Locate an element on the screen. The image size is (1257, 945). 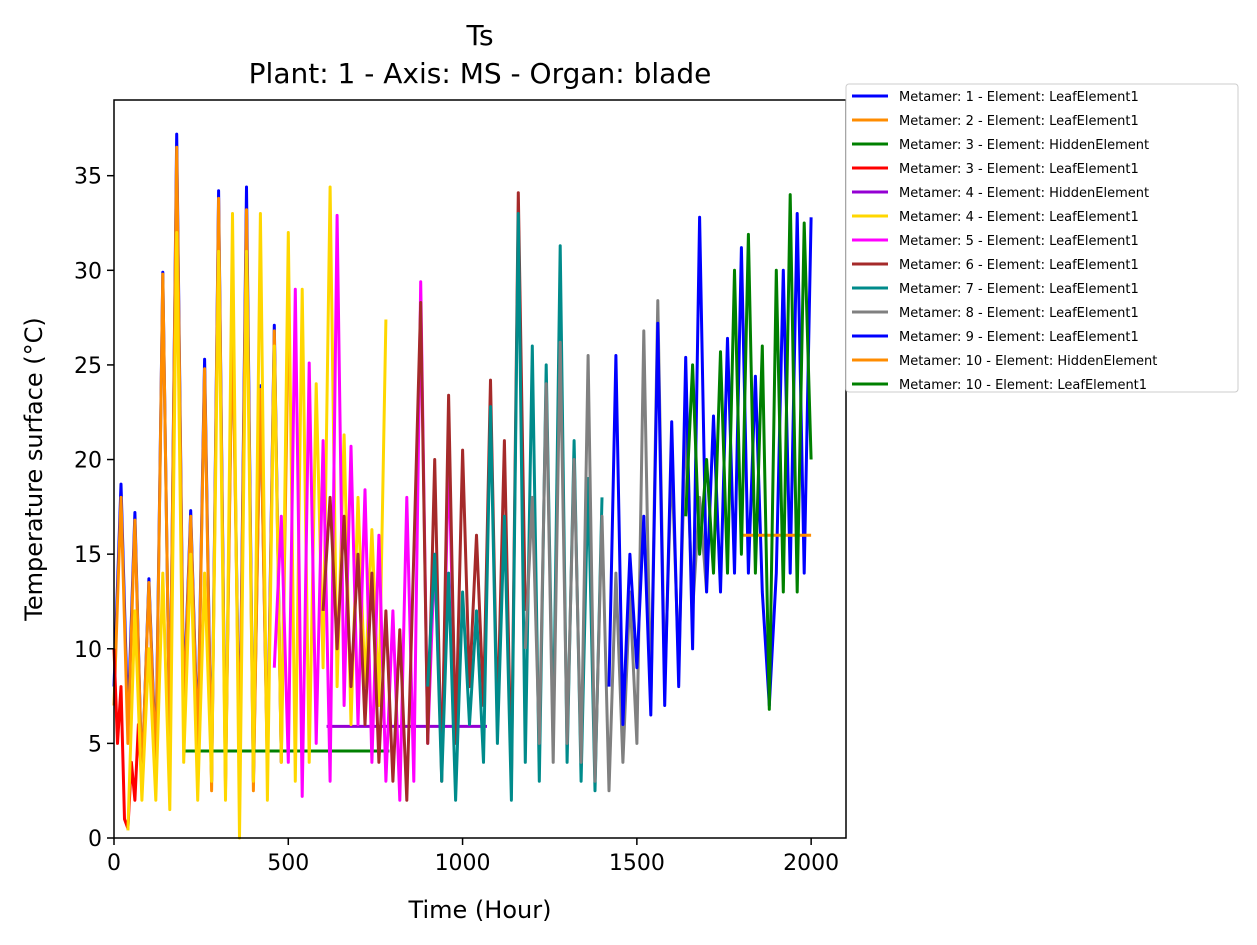
legend-entry: Metamer: 1 - Element: LeafElement1 is located at coordinates (1019, 97).